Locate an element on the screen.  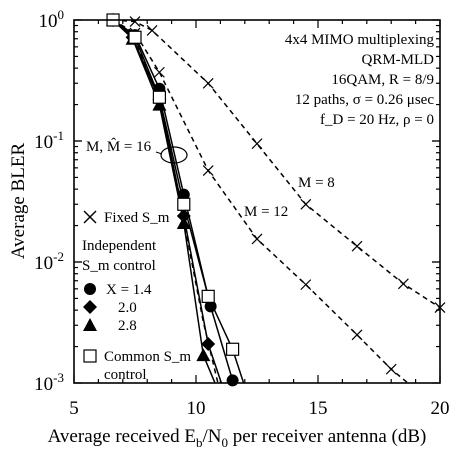
legend-triangle-icon is located at coordinates (90, 324).